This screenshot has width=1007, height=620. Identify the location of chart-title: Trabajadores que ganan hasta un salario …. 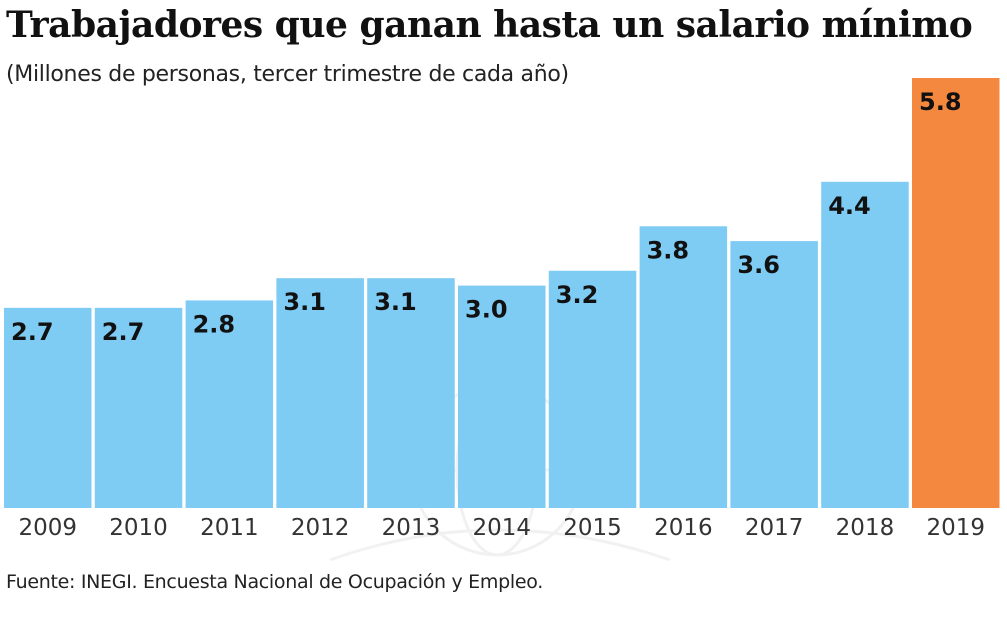
(489, 25).